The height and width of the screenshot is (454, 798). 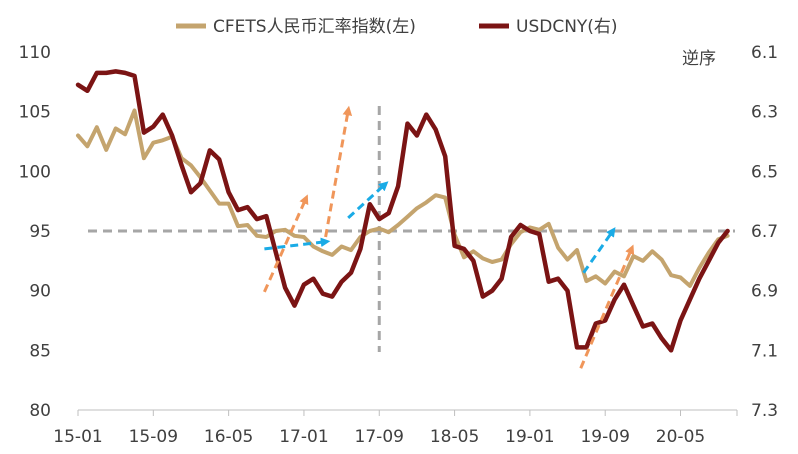 What do you see at coordinates (35, 53) in the screenshot?
I see `left-tick-label: 110` at bounding box center [35, 53].